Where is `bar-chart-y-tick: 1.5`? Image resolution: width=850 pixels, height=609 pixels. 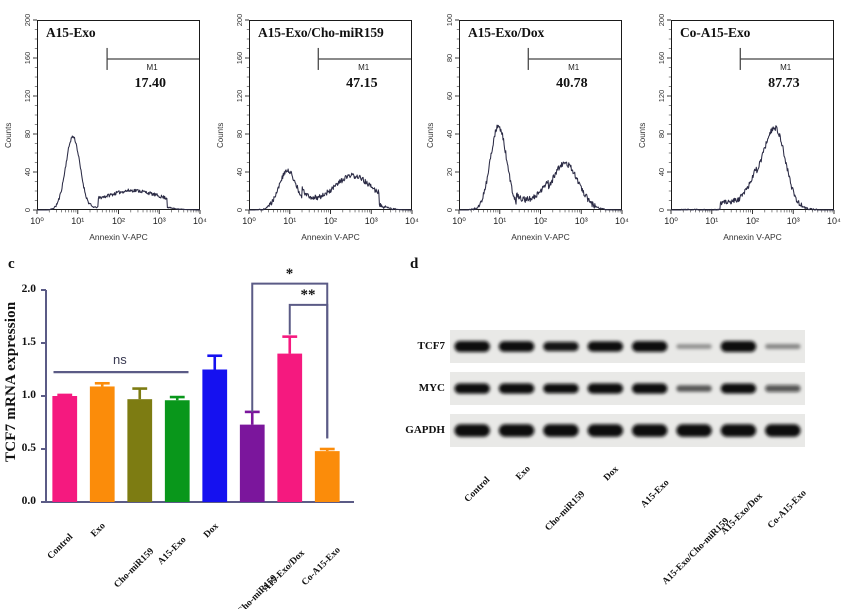
bar-chart-y-tick: 1.5 is located at coordinates (28, 342).